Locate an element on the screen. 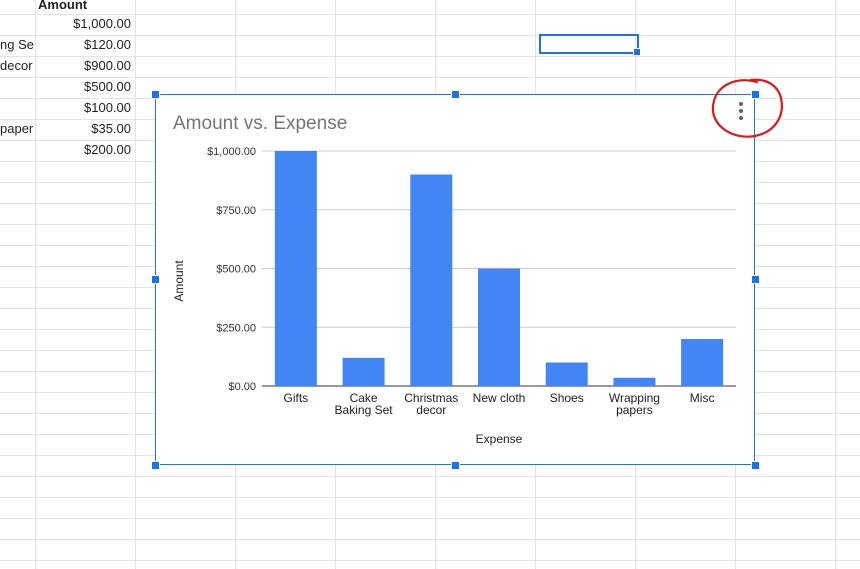 The image size is (860, 569). amount-cell: $500.00 is located at coordinates (107, 86).